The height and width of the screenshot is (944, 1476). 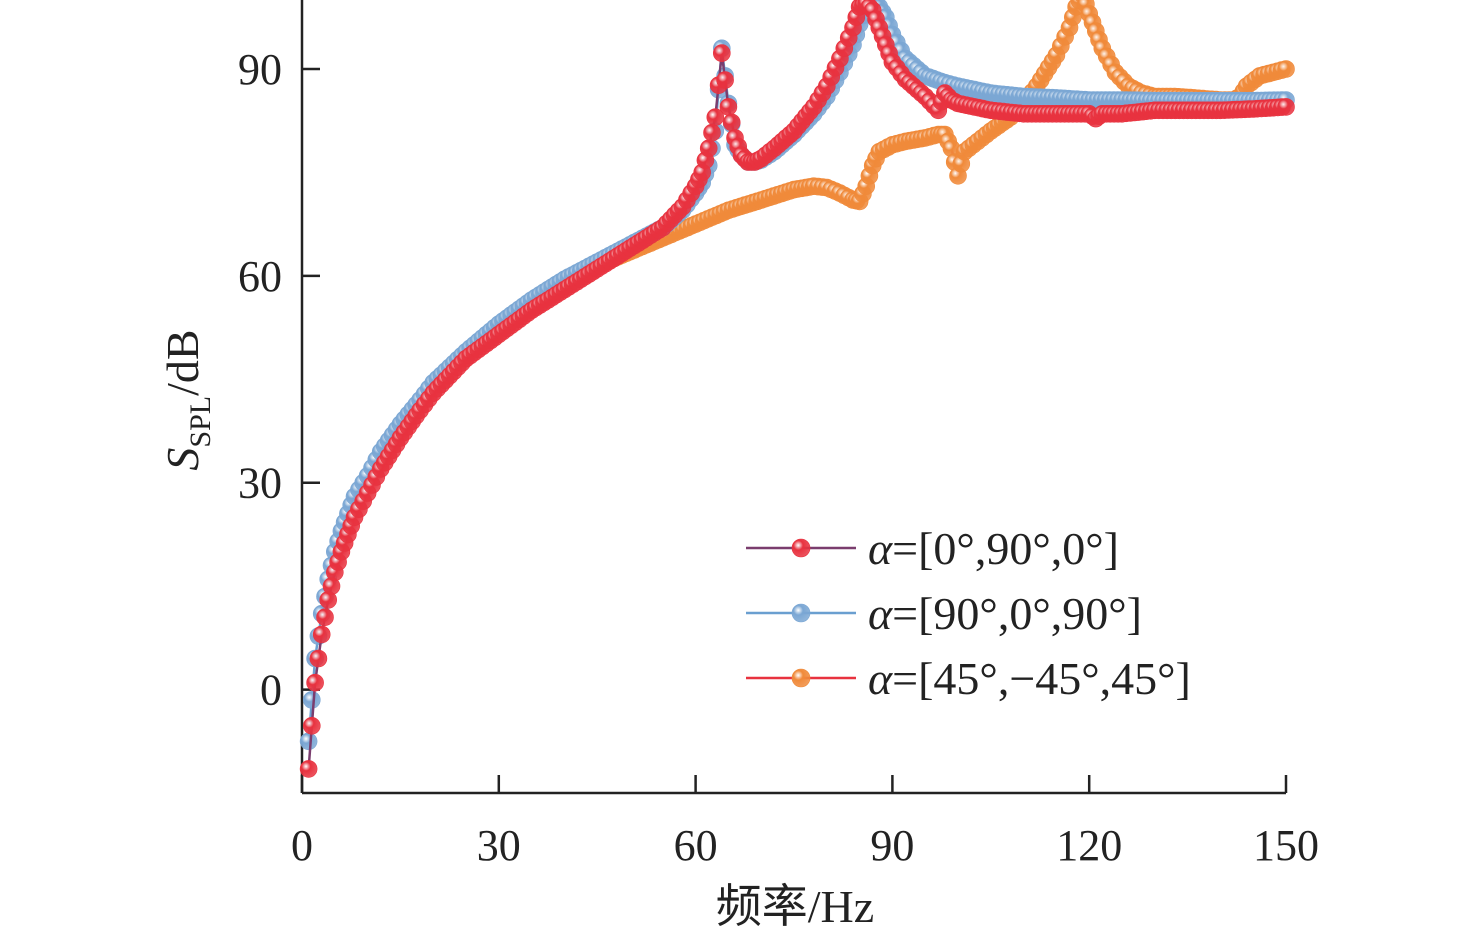 I want to click on x-tick-label: 60, so click(x=696, y=845).